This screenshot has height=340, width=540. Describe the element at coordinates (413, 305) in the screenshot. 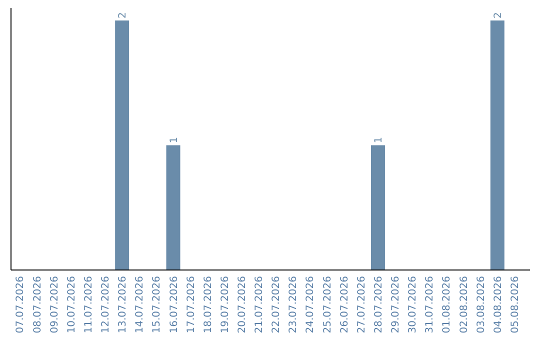

I see `x-tick-label: 30.07.2026` at that location.